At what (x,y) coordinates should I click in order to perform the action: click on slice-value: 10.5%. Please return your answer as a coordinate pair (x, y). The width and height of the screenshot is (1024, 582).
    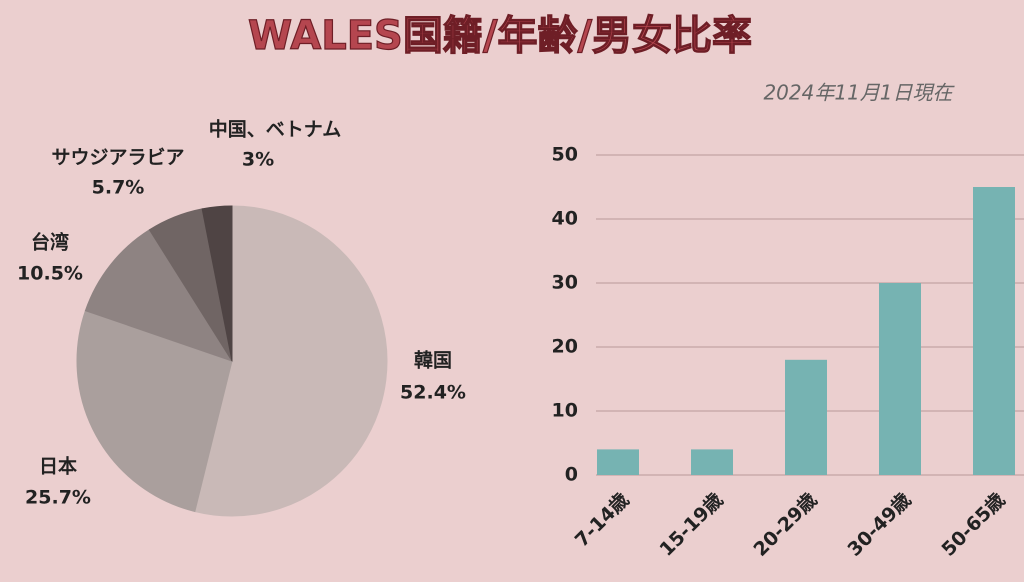
    Looking at the image, I should click on (50, 274).